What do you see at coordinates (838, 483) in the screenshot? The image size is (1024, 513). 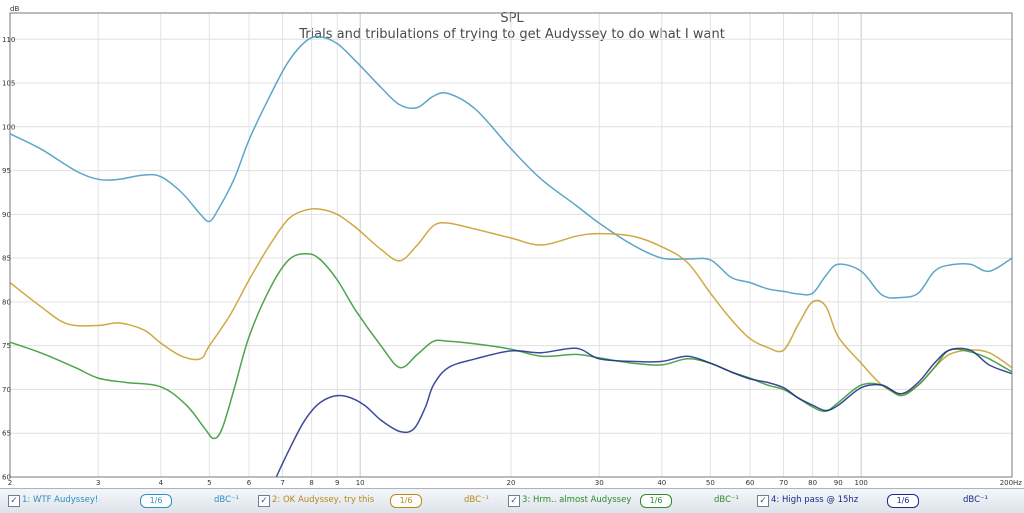 I see `x-tick-label: 90` at bounding box center [838, 483].